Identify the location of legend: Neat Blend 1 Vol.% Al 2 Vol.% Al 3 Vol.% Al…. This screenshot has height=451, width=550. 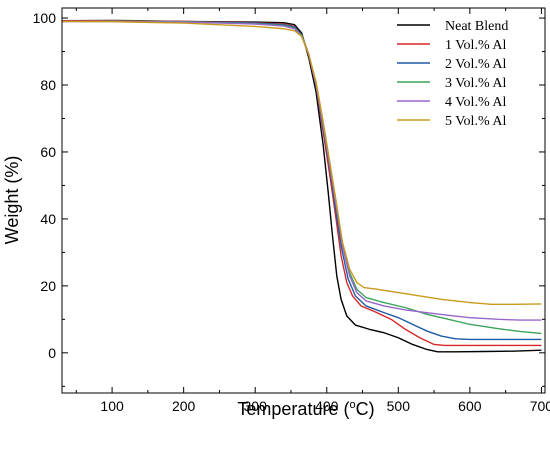
(452, 74).